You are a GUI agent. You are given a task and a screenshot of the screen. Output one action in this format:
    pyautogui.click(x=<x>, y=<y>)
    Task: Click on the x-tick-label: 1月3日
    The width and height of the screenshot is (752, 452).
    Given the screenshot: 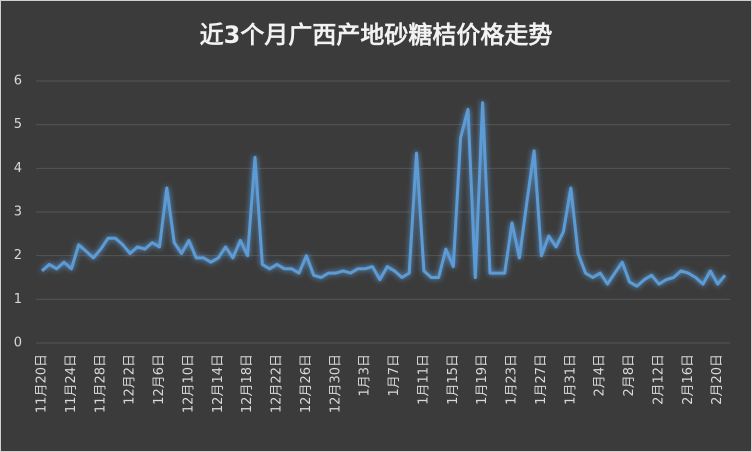 What is the action you would take?
    pyautogui.click(x=365, y=375)
    